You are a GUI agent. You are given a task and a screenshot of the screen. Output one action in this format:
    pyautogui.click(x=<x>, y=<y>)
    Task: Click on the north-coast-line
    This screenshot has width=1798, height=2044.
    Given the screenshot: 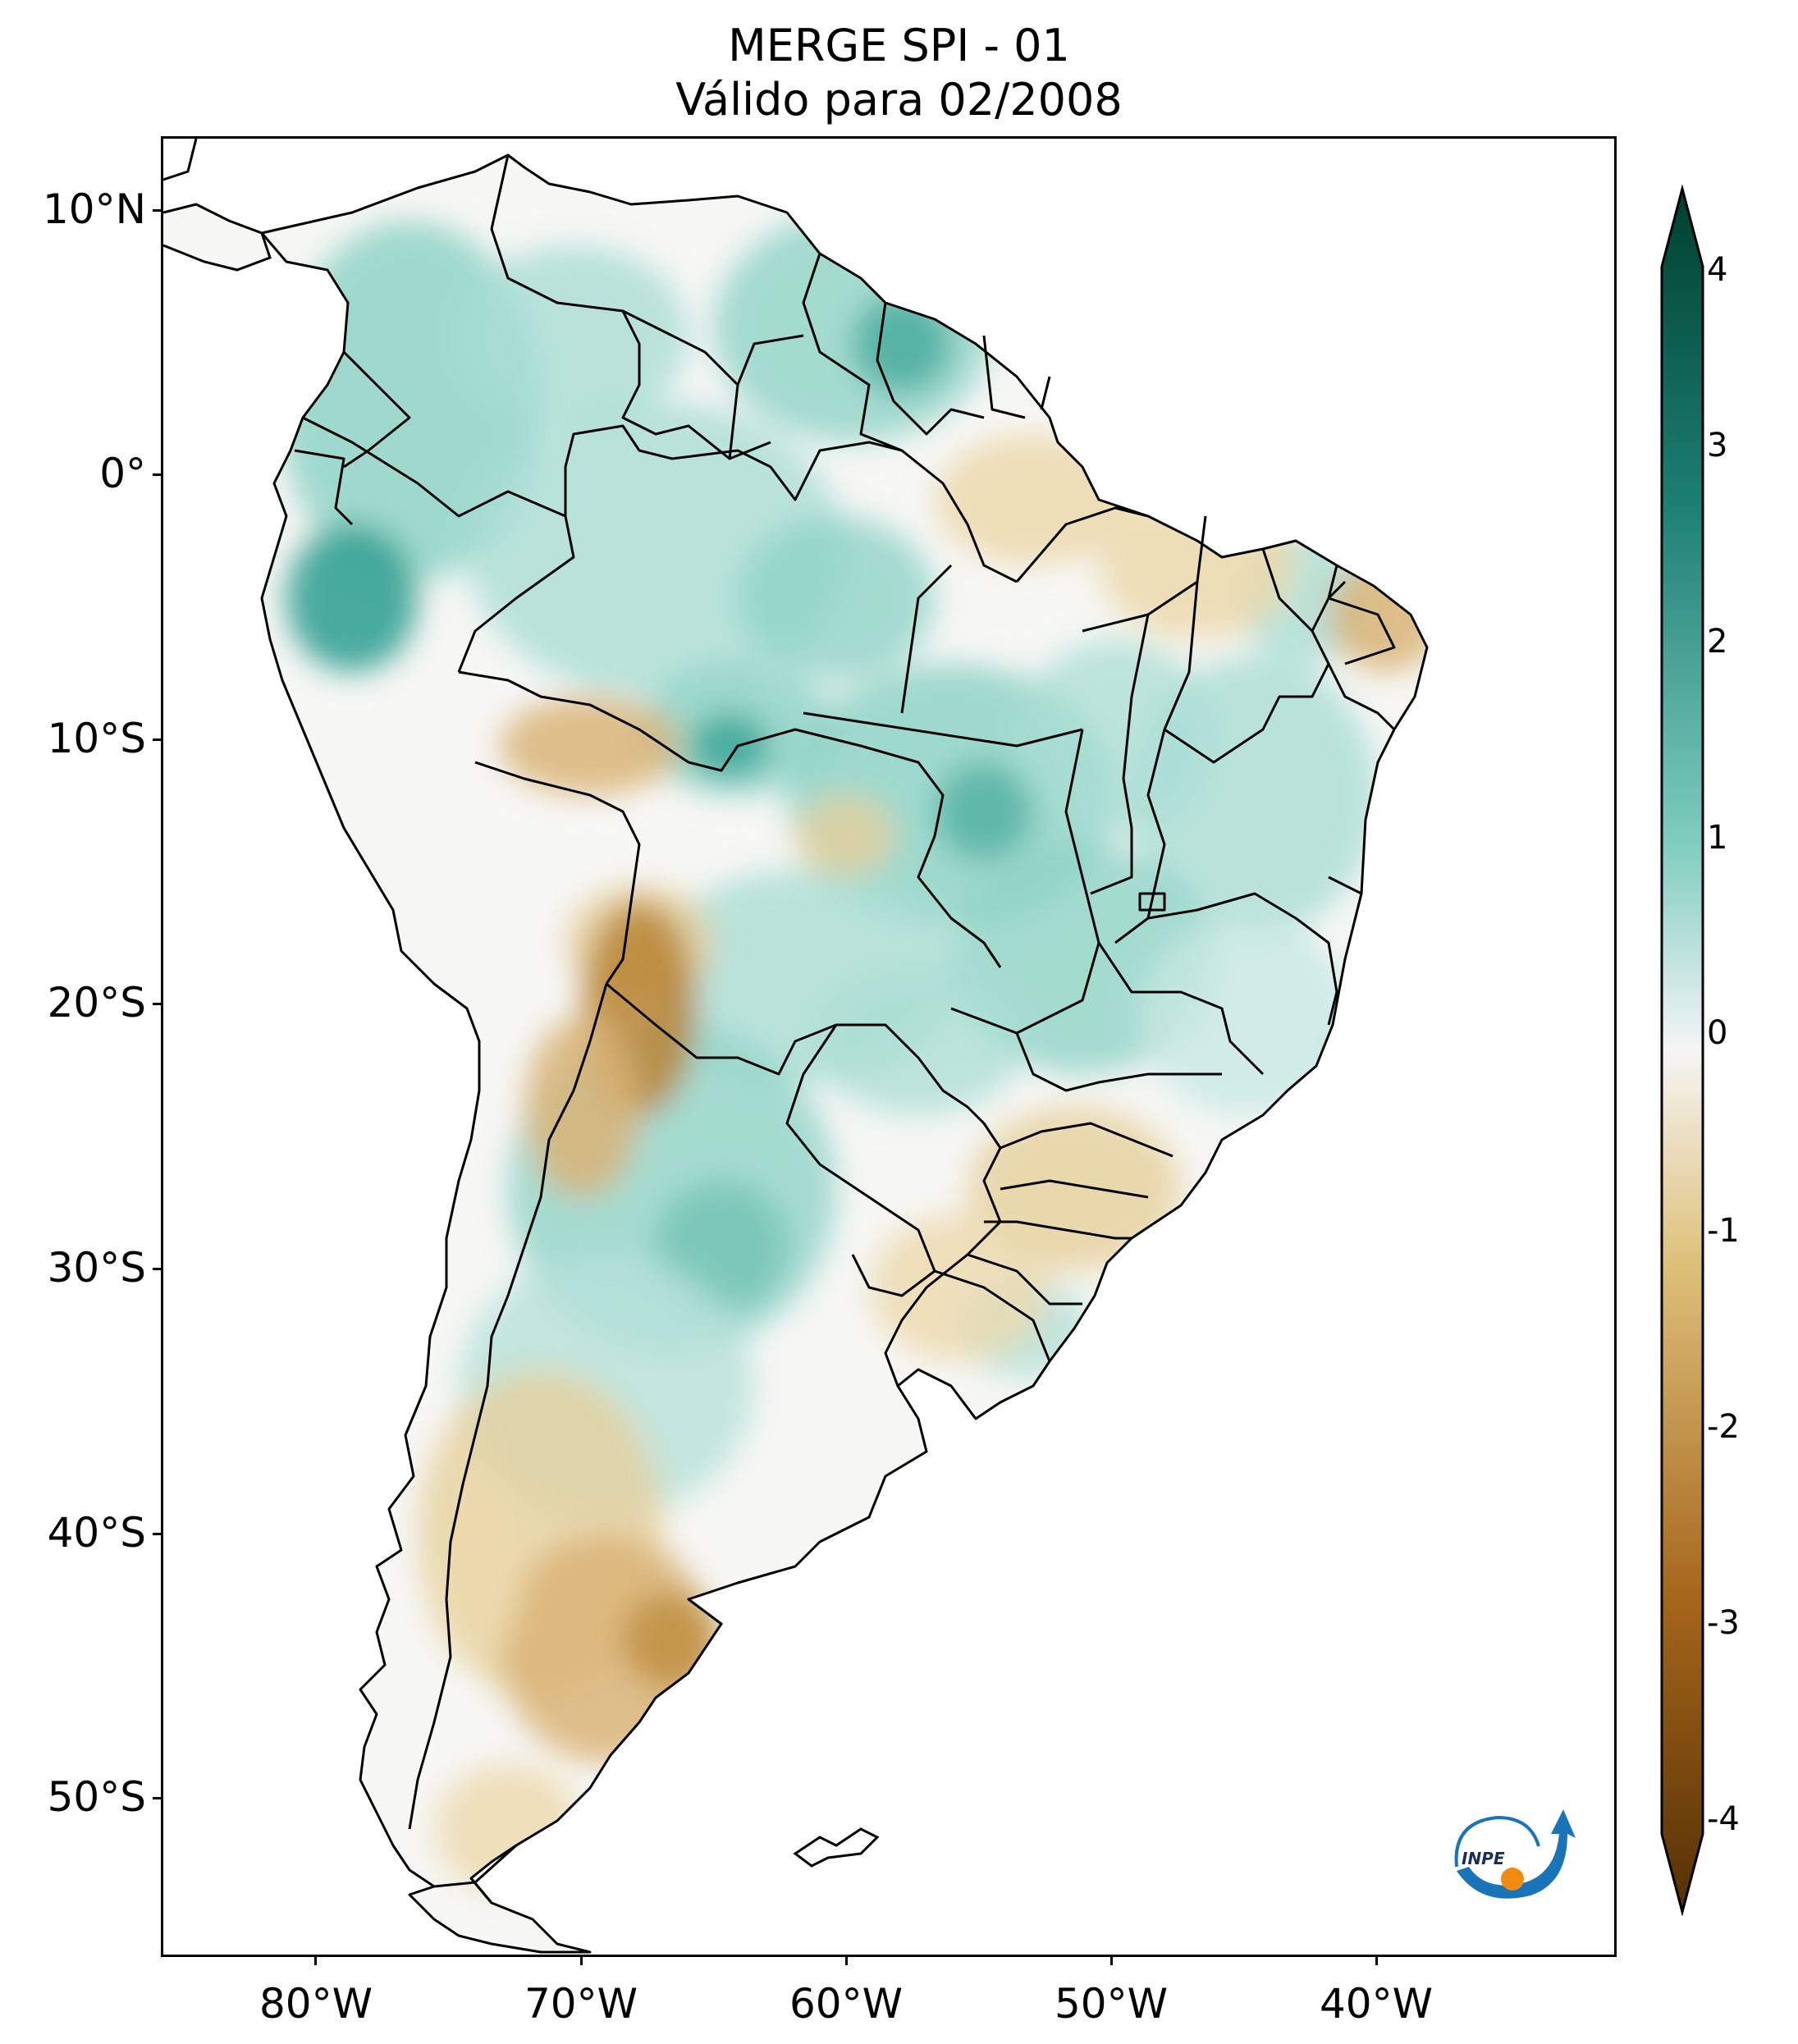 What is the action you would take?
    pyautogui.click(x=180, y=160)
    